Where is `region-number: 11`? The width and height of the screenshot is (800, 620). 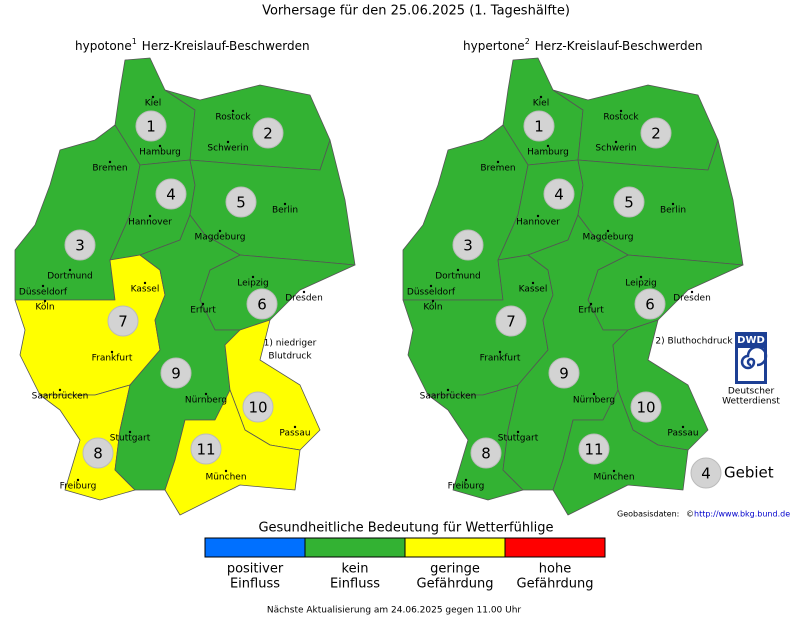
region-number: 11 is located at coordinates (205, 450).